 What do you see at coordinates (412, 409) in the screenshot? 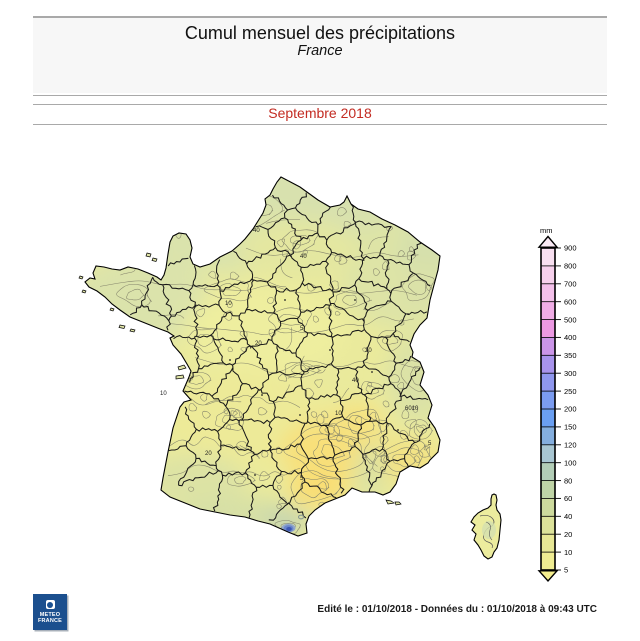
I see `svg-text: 6010` at bounding box center [412, 409].